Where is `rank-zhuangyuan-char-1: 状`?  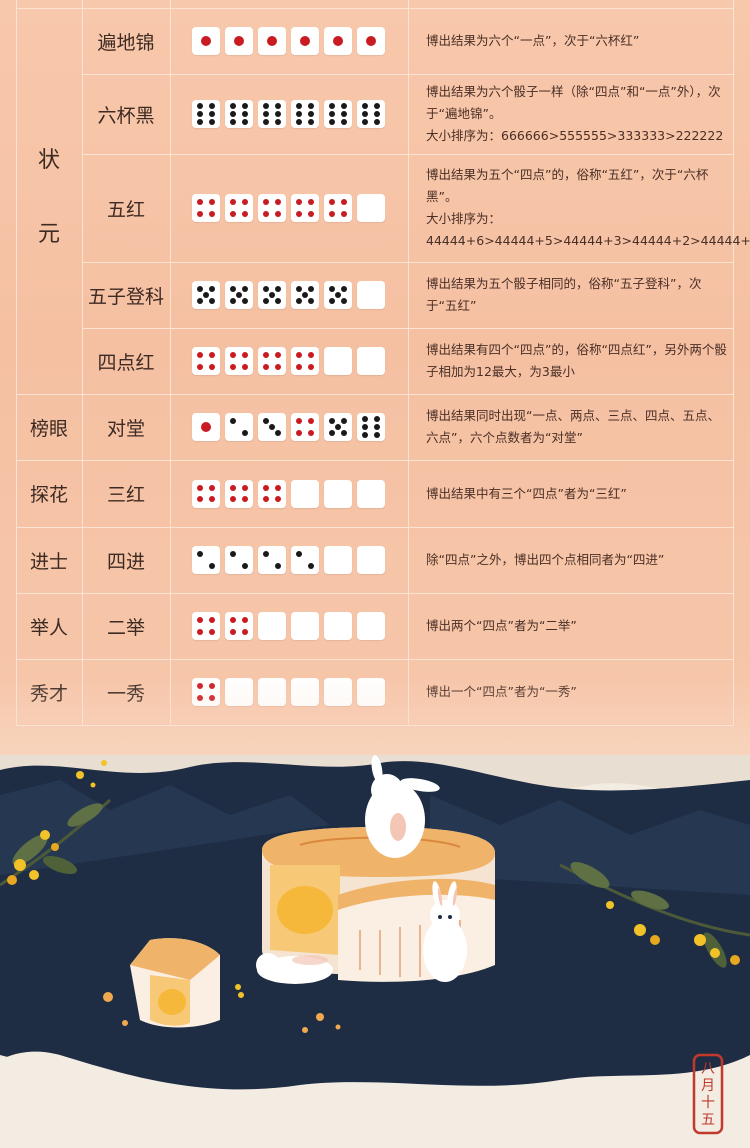 rank-zhuangyuan-char-1: 状 is located at coordinates (48, 160).